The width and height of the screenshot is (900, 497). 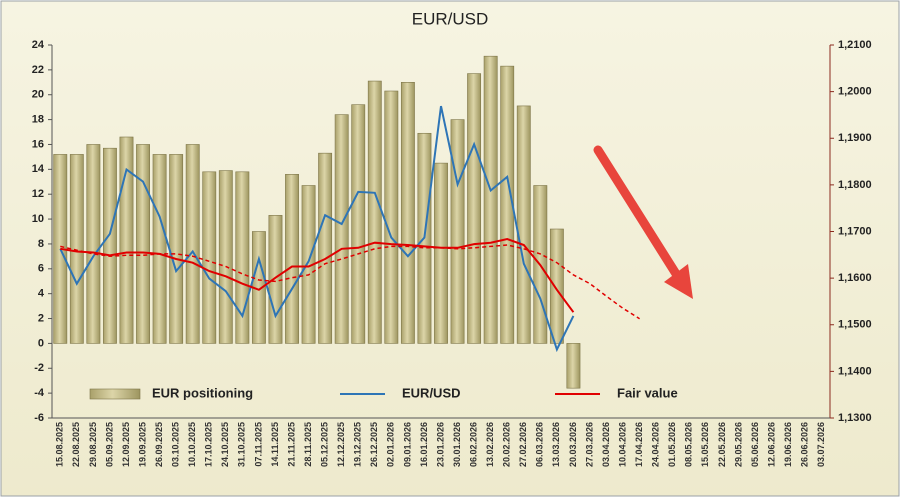 I want to click on x-tick-label: 29.08.2025, so click(x=93, y=444).